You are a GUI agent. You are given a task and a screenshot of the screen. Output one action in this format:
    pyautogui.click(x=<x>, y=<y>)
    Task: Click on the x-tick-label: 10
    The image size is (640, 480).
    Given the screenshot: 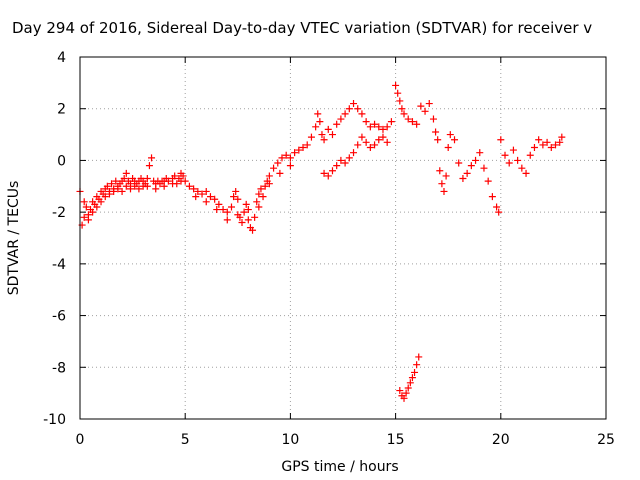 What is the action you would take?
    pyautogui.click(x=290, y=440)
    